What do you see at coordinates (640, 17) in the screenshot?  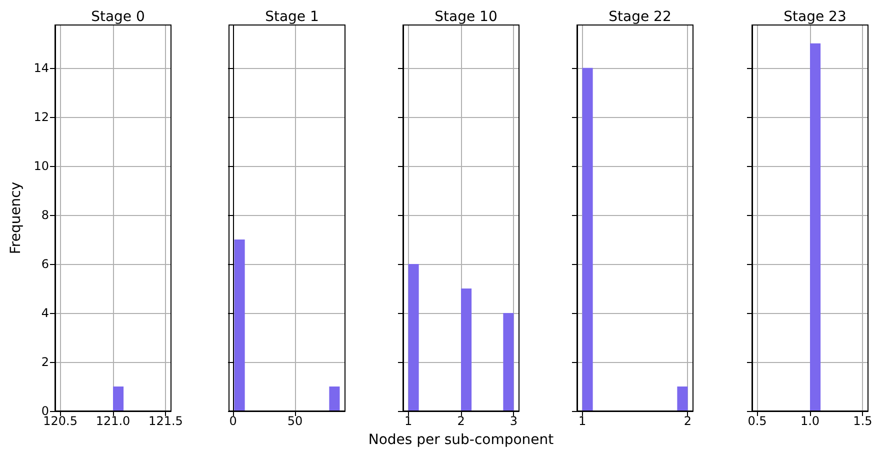 I see `chart-title: Stage 22` at bounding box center [640, 17].